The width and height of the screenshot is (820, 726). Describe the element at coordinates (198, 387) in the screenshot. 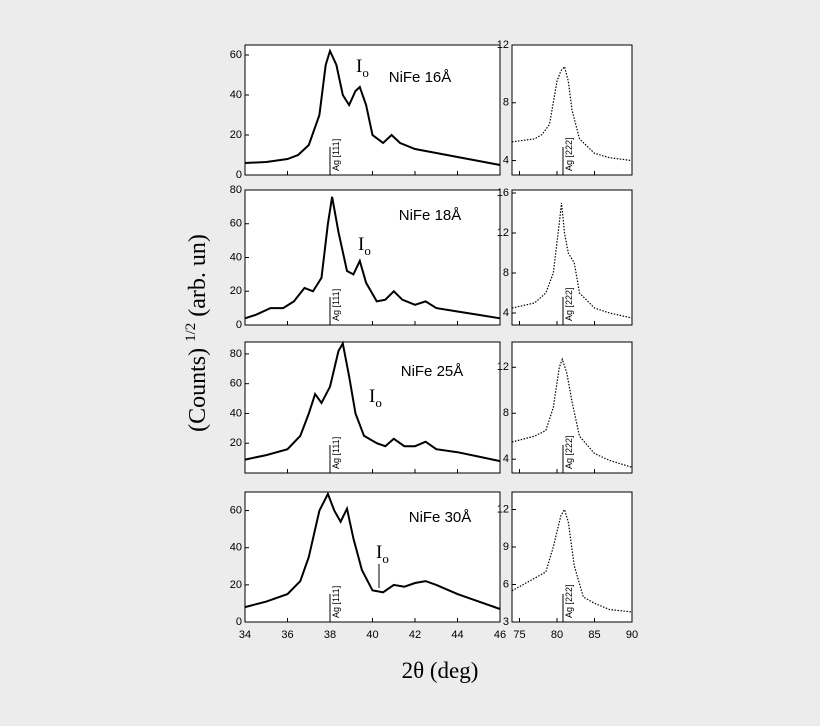

I see `y-label-main: (Counts)` at that location.